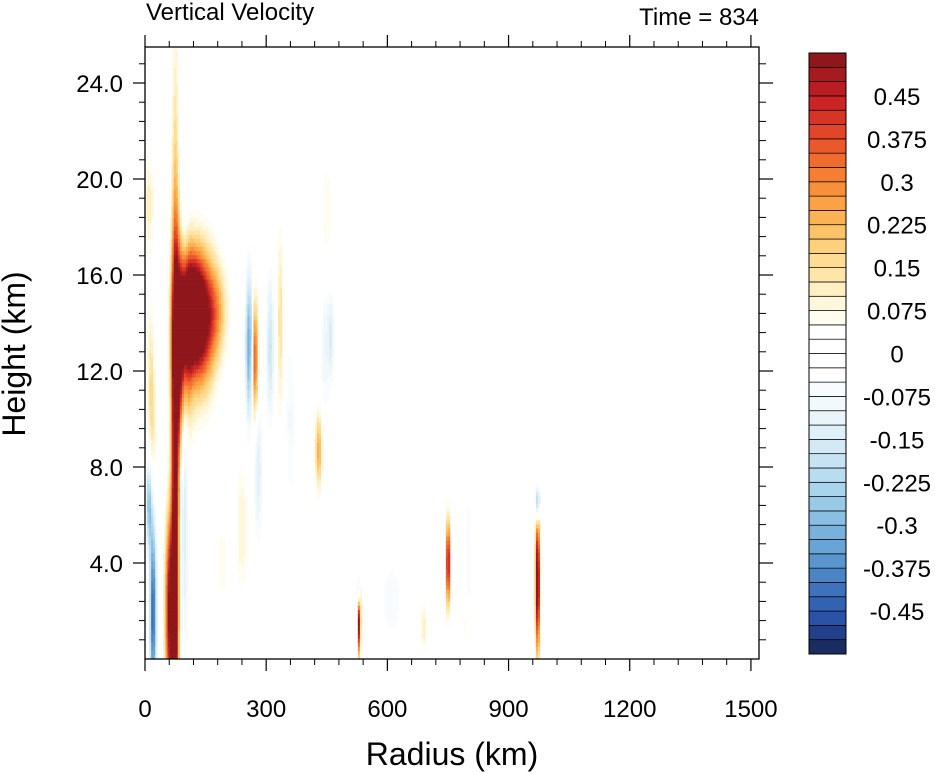 The width and height of the screenshot is (935, 774). What do you see at coordinates (897, 612) in the screenshot?
I see `colorbar-label: -0.45` at bounding box center [897, 612].